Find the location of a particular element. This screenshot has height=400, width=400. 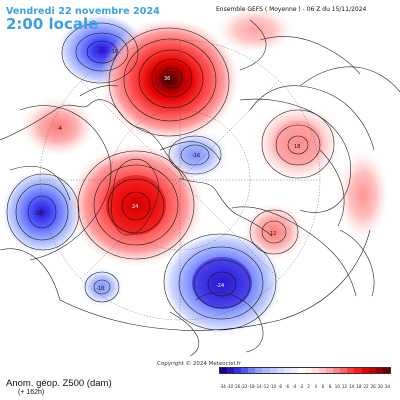

color-scale-label: 14 is located at coordinates (352, 386).